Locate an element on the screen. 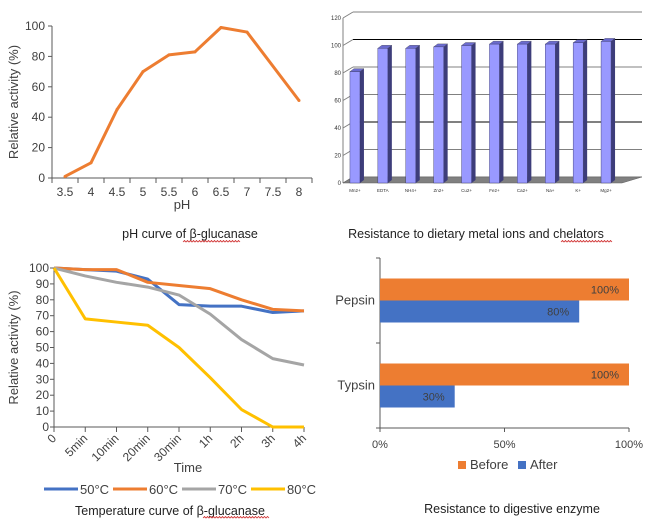 The width and height of the screenshot is (650, 528). y-tick-label: 10 is located at coordinates (43, 411).